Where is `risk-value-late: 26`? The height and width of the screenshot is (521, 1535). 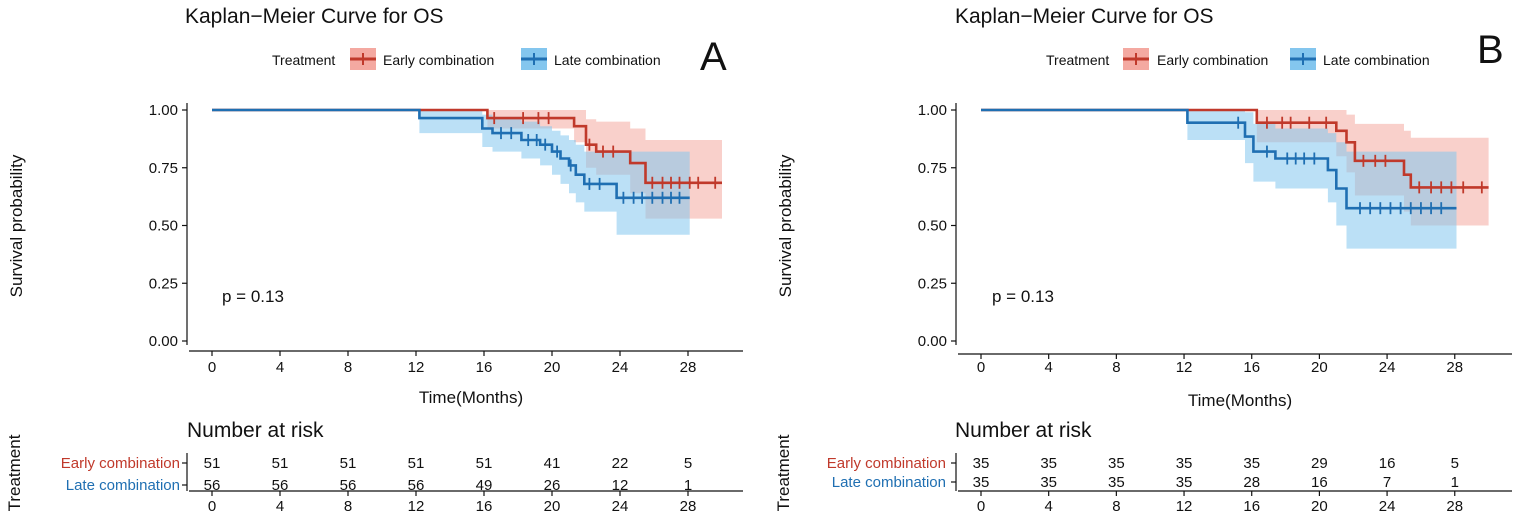
risk-value-late: 26 is located at coordinates (552, 485).